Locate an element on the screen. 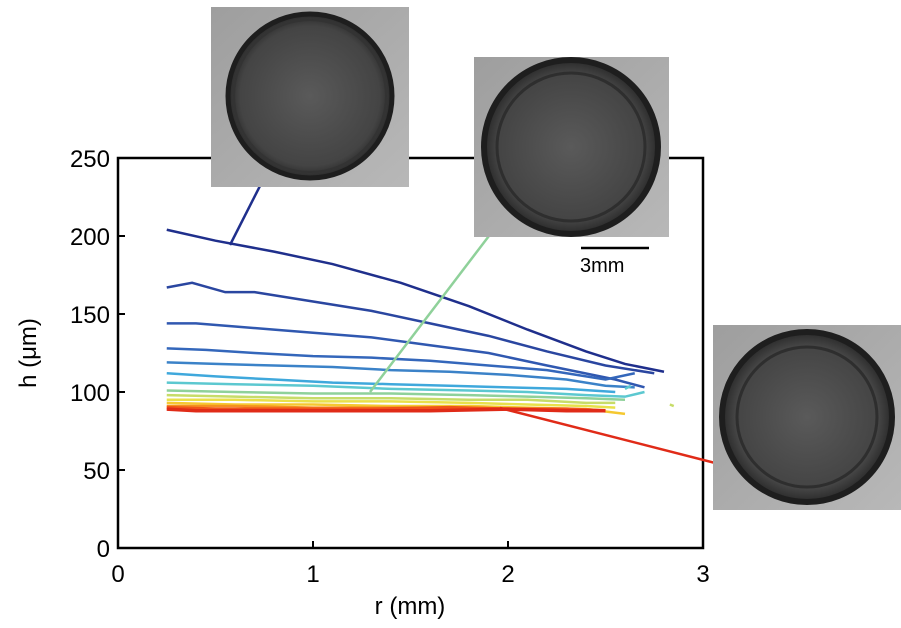 This screenshot has height=628, width=901. x-tick-label: 0 is located at coordinates (117, 574).